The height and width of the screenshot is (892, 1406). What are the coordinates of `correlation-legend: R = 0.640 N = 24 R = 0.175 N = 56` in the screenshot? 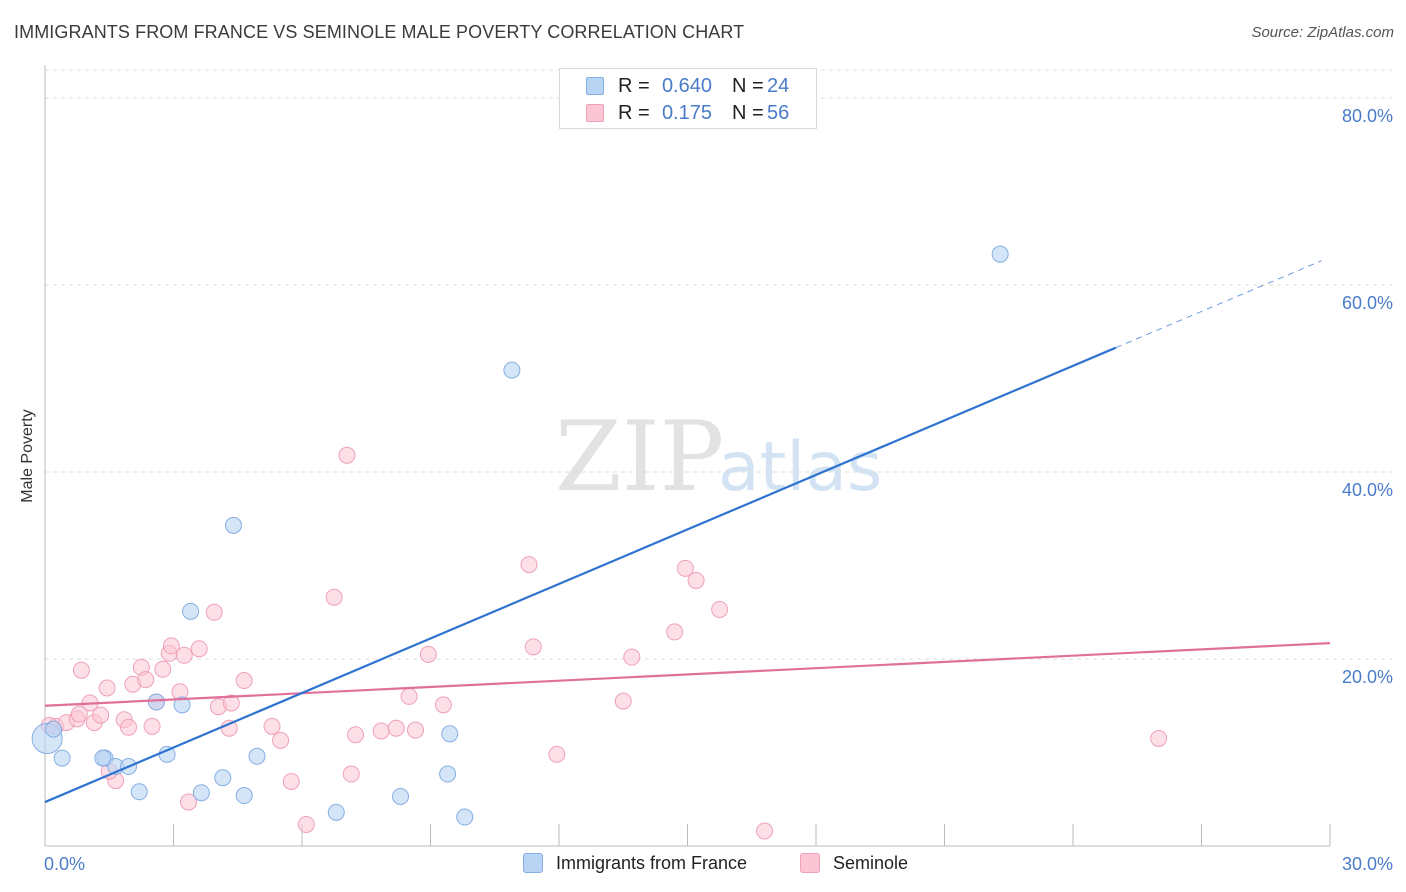 It's located at (688, 98).